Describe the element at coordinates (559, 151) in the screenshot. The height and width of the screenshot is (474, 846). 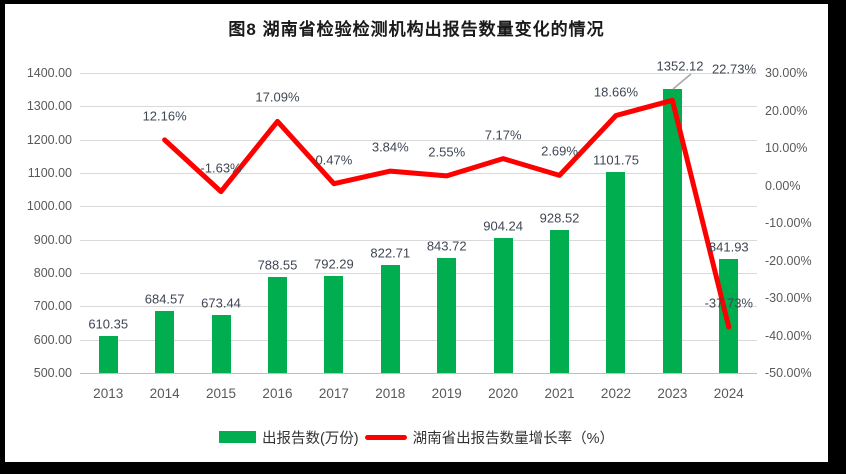
I see `growth-rate-label: 2.69%` at that location.